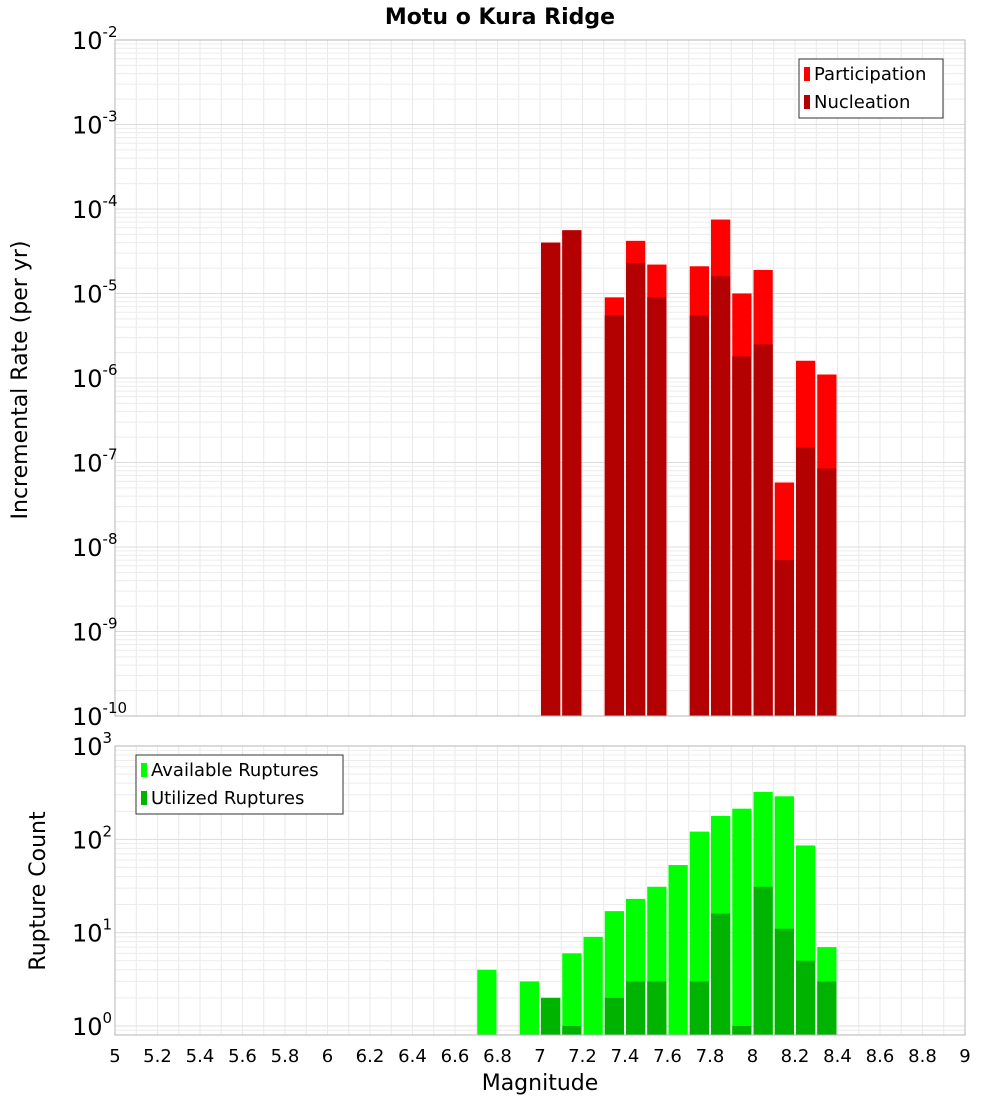 Image resolution: width=1000 pixels, height=1100 pixels. I want to click on y-tick-exponent: -5, so click(110, 286).